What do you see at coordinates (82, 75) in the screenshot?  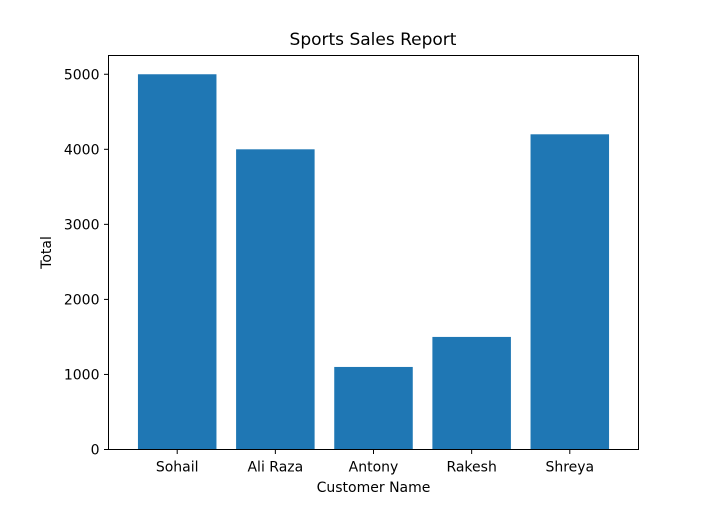 I see `y-tick-label: 5000` at bounding box center [82, 75].